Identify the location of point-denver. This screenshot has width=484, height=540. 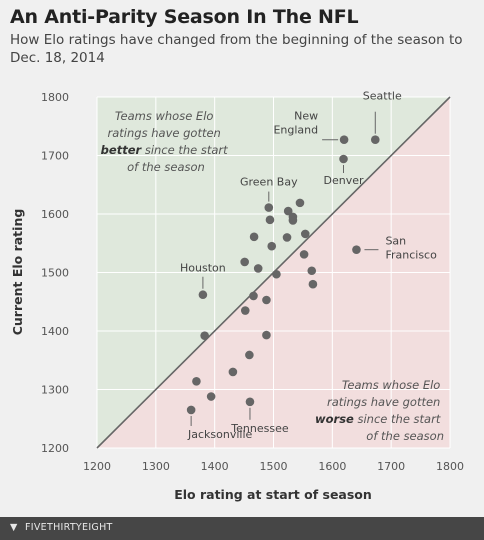
(343, 159).